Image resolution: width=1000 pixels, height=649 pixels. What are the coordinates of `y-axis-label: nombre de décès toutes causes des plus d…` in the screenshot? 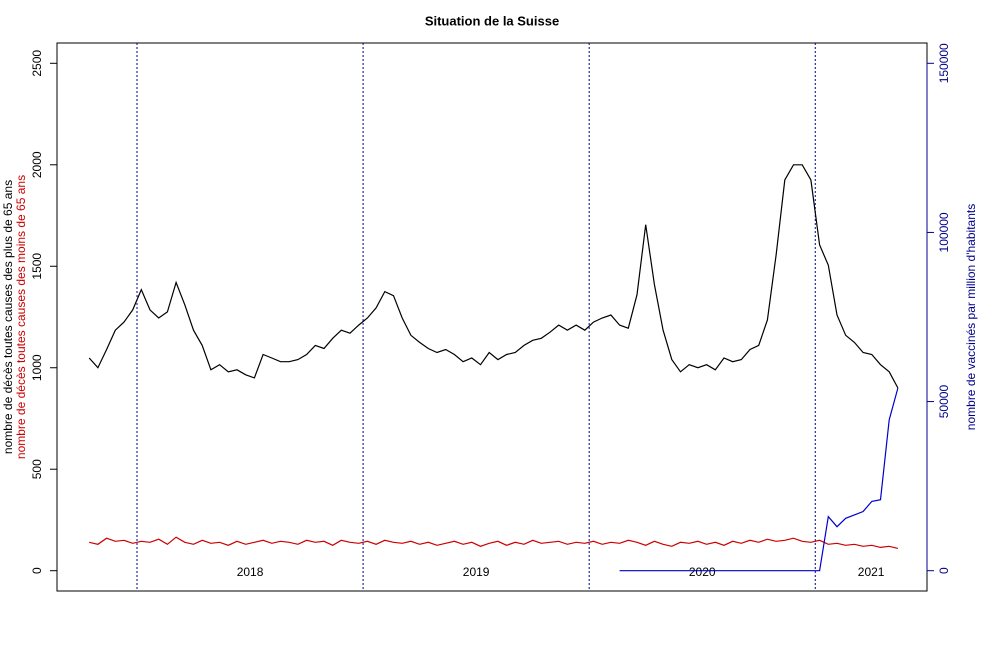 It's located at (8, 317).